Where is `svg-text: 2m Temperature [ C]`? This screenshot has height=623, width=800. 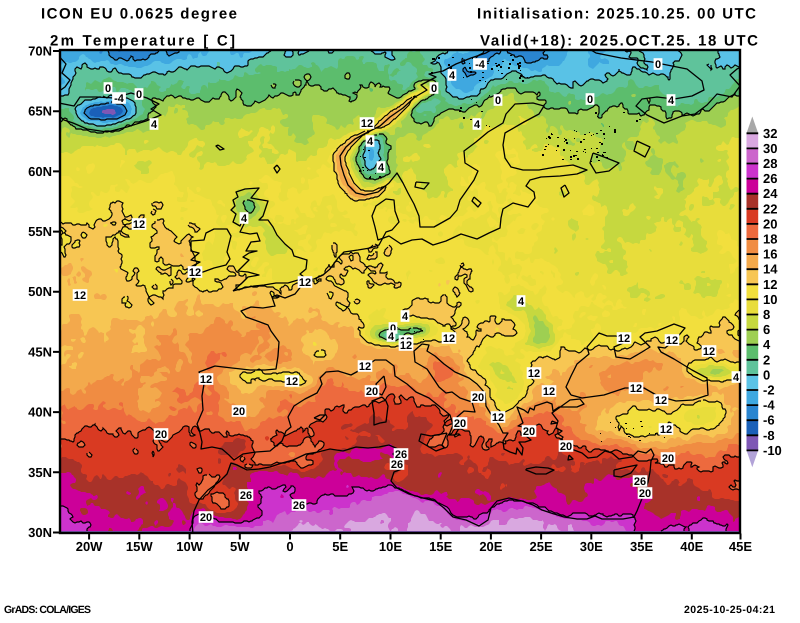
svg-text: 2m Temperature [ C] is located at coordinates (142, 41).